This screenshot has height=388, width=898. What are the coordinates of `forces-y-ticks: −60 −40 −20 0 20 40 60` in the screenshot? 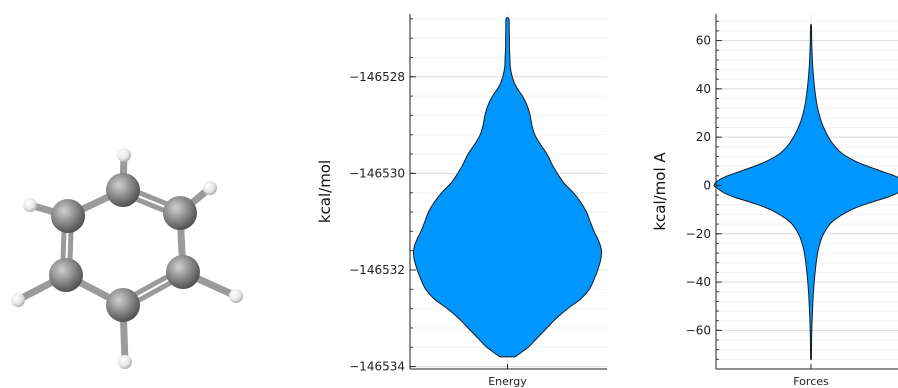 It's located at (698, 186).